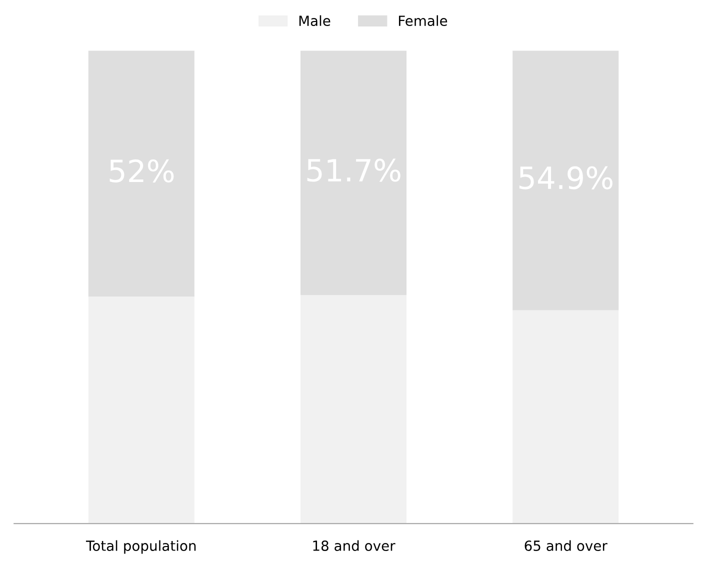 The image size is (707, 563). Describe the element at coordinates (314, 20) in the screenshot. I see `legend-label: Male` at that location.